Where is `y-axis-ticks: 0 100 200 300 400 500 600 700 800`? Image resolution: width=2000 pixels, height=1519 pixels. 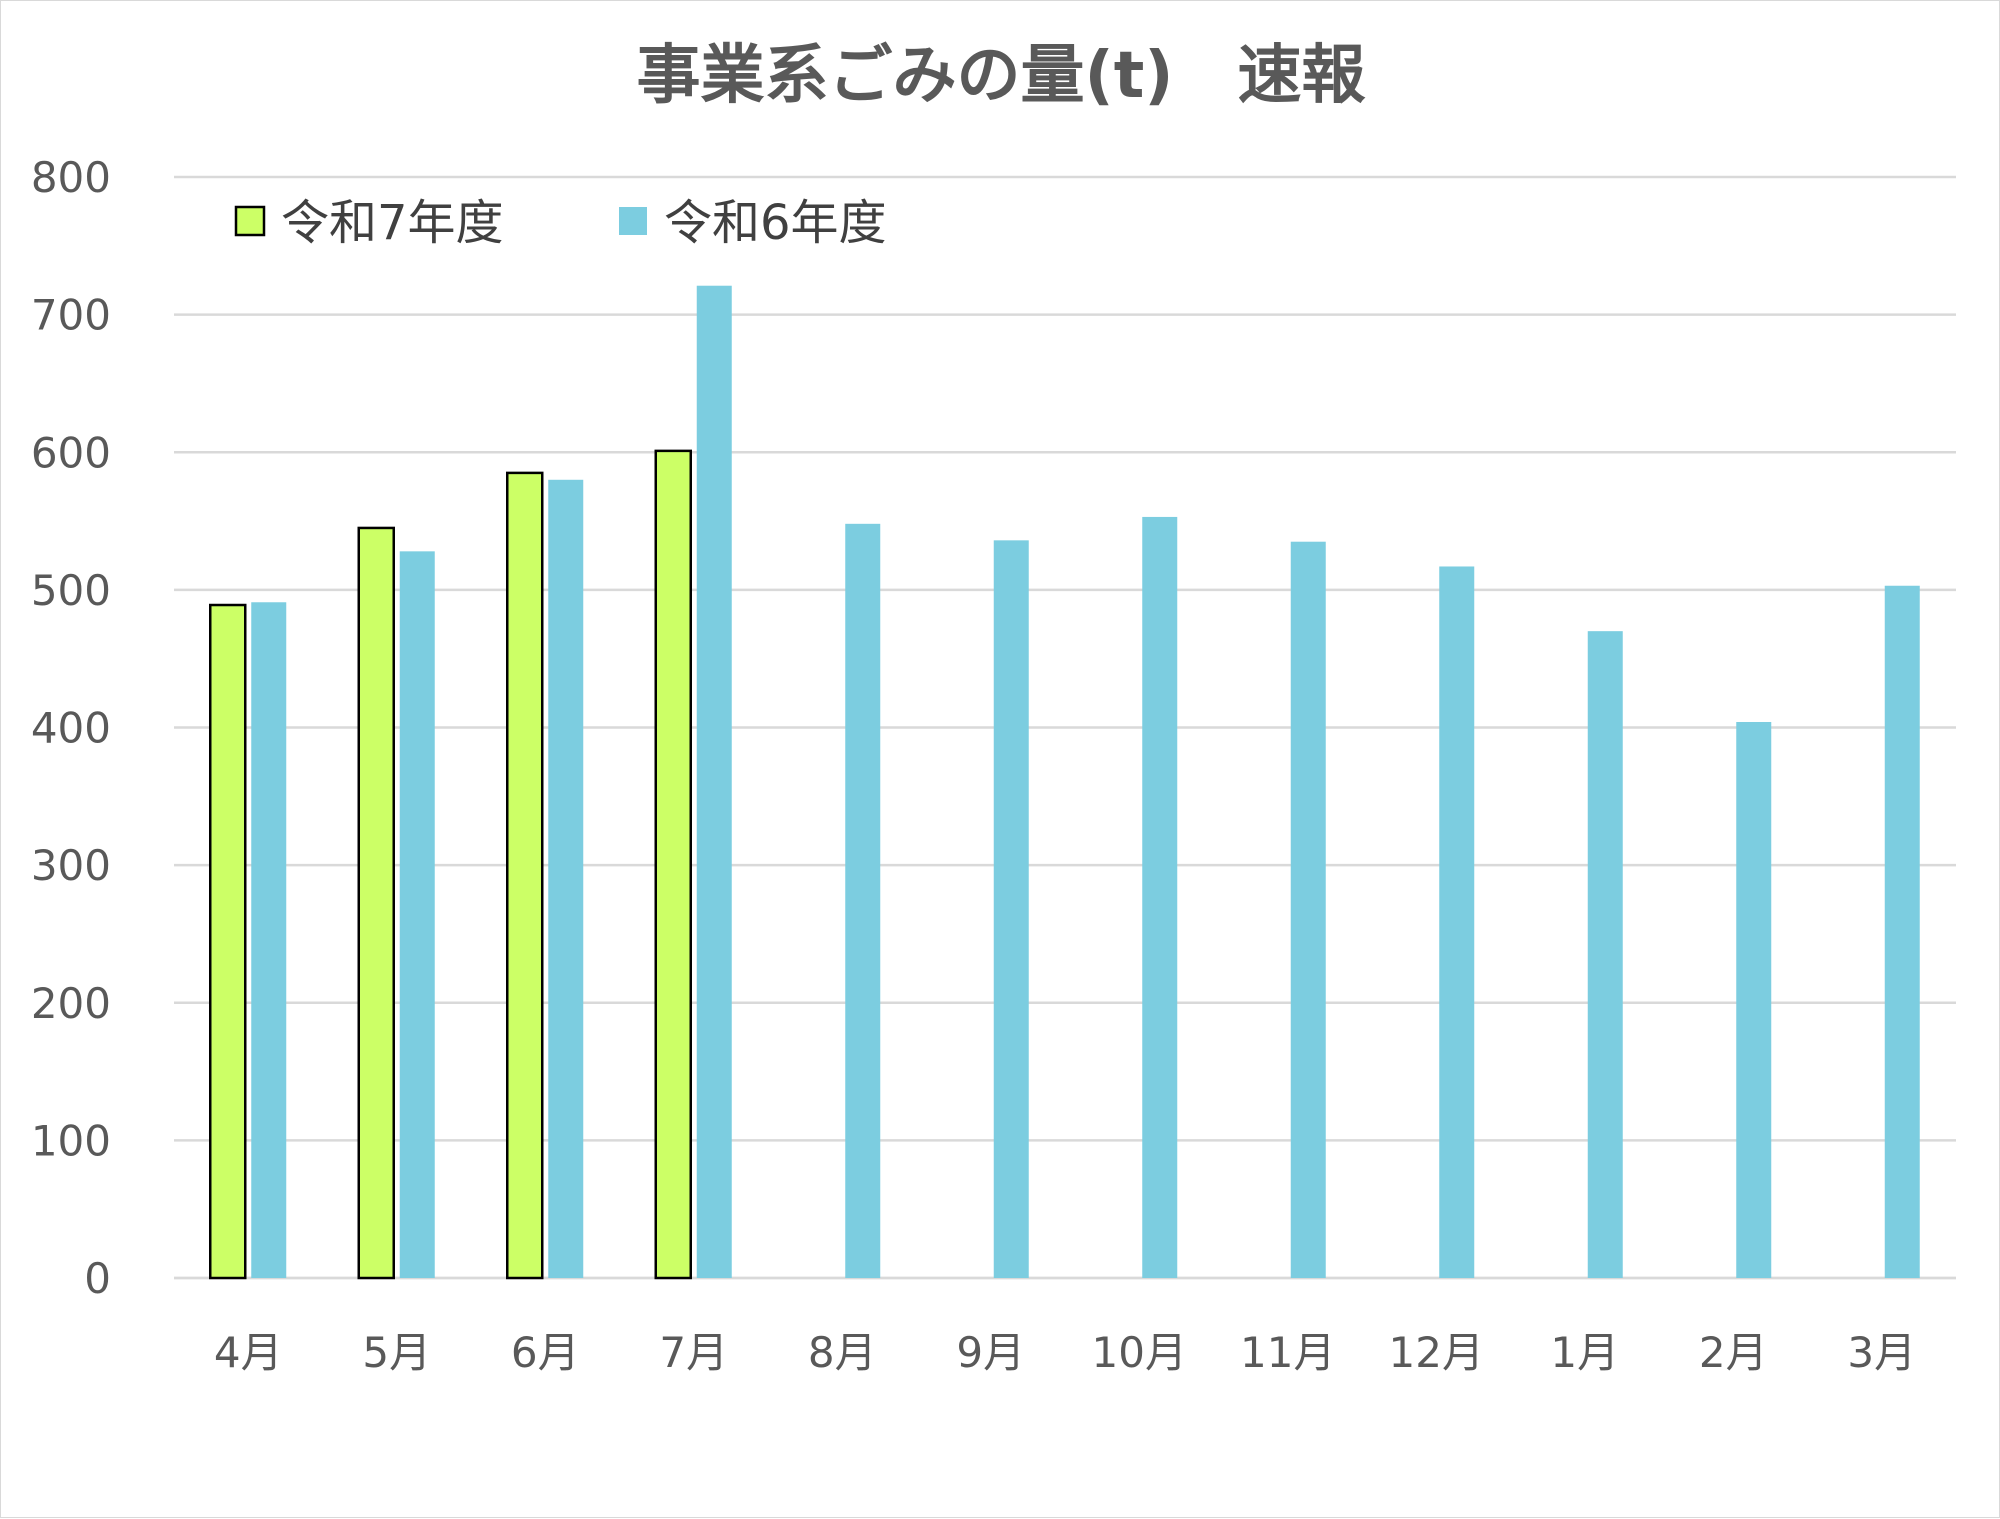
y-axis-ticks: 0 100 200 300 400 500 600 700 800 is located at coordinates (71, 728).